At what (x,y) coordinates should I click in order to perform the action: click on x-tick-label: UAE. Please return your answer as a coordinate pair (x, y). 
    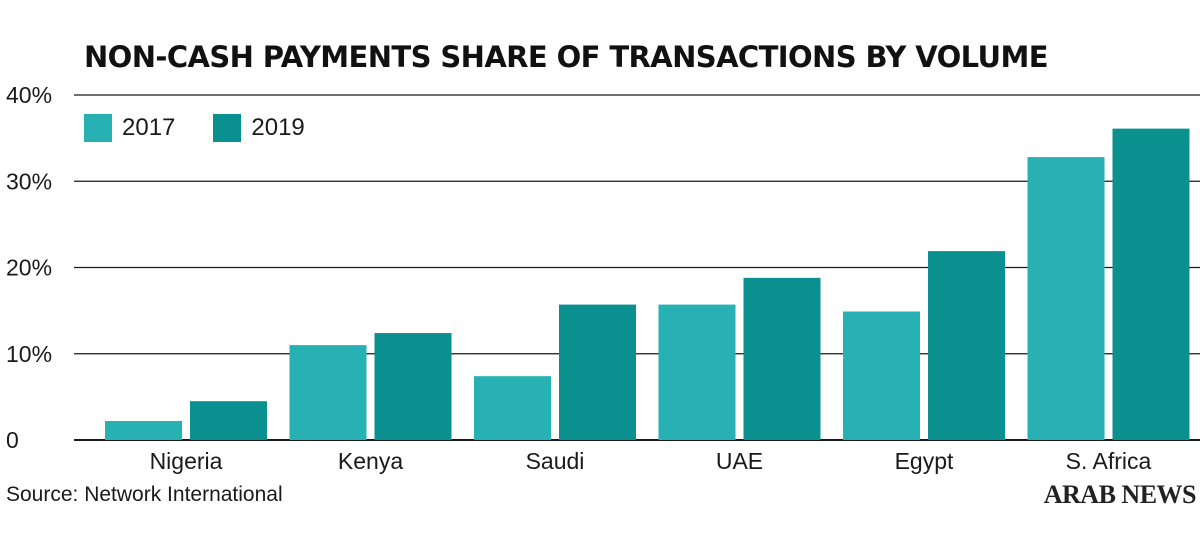
    Looking at the image, I should click on (739, 461).